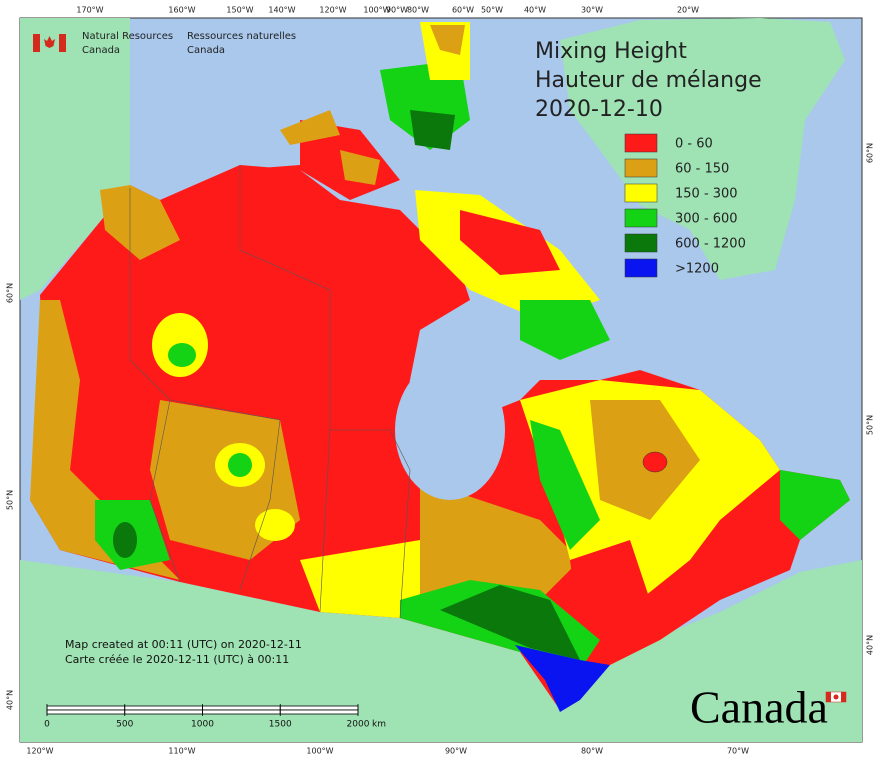 The image size is (880, 764). I want to click on lon-label: 50°W, so click(492, 10).